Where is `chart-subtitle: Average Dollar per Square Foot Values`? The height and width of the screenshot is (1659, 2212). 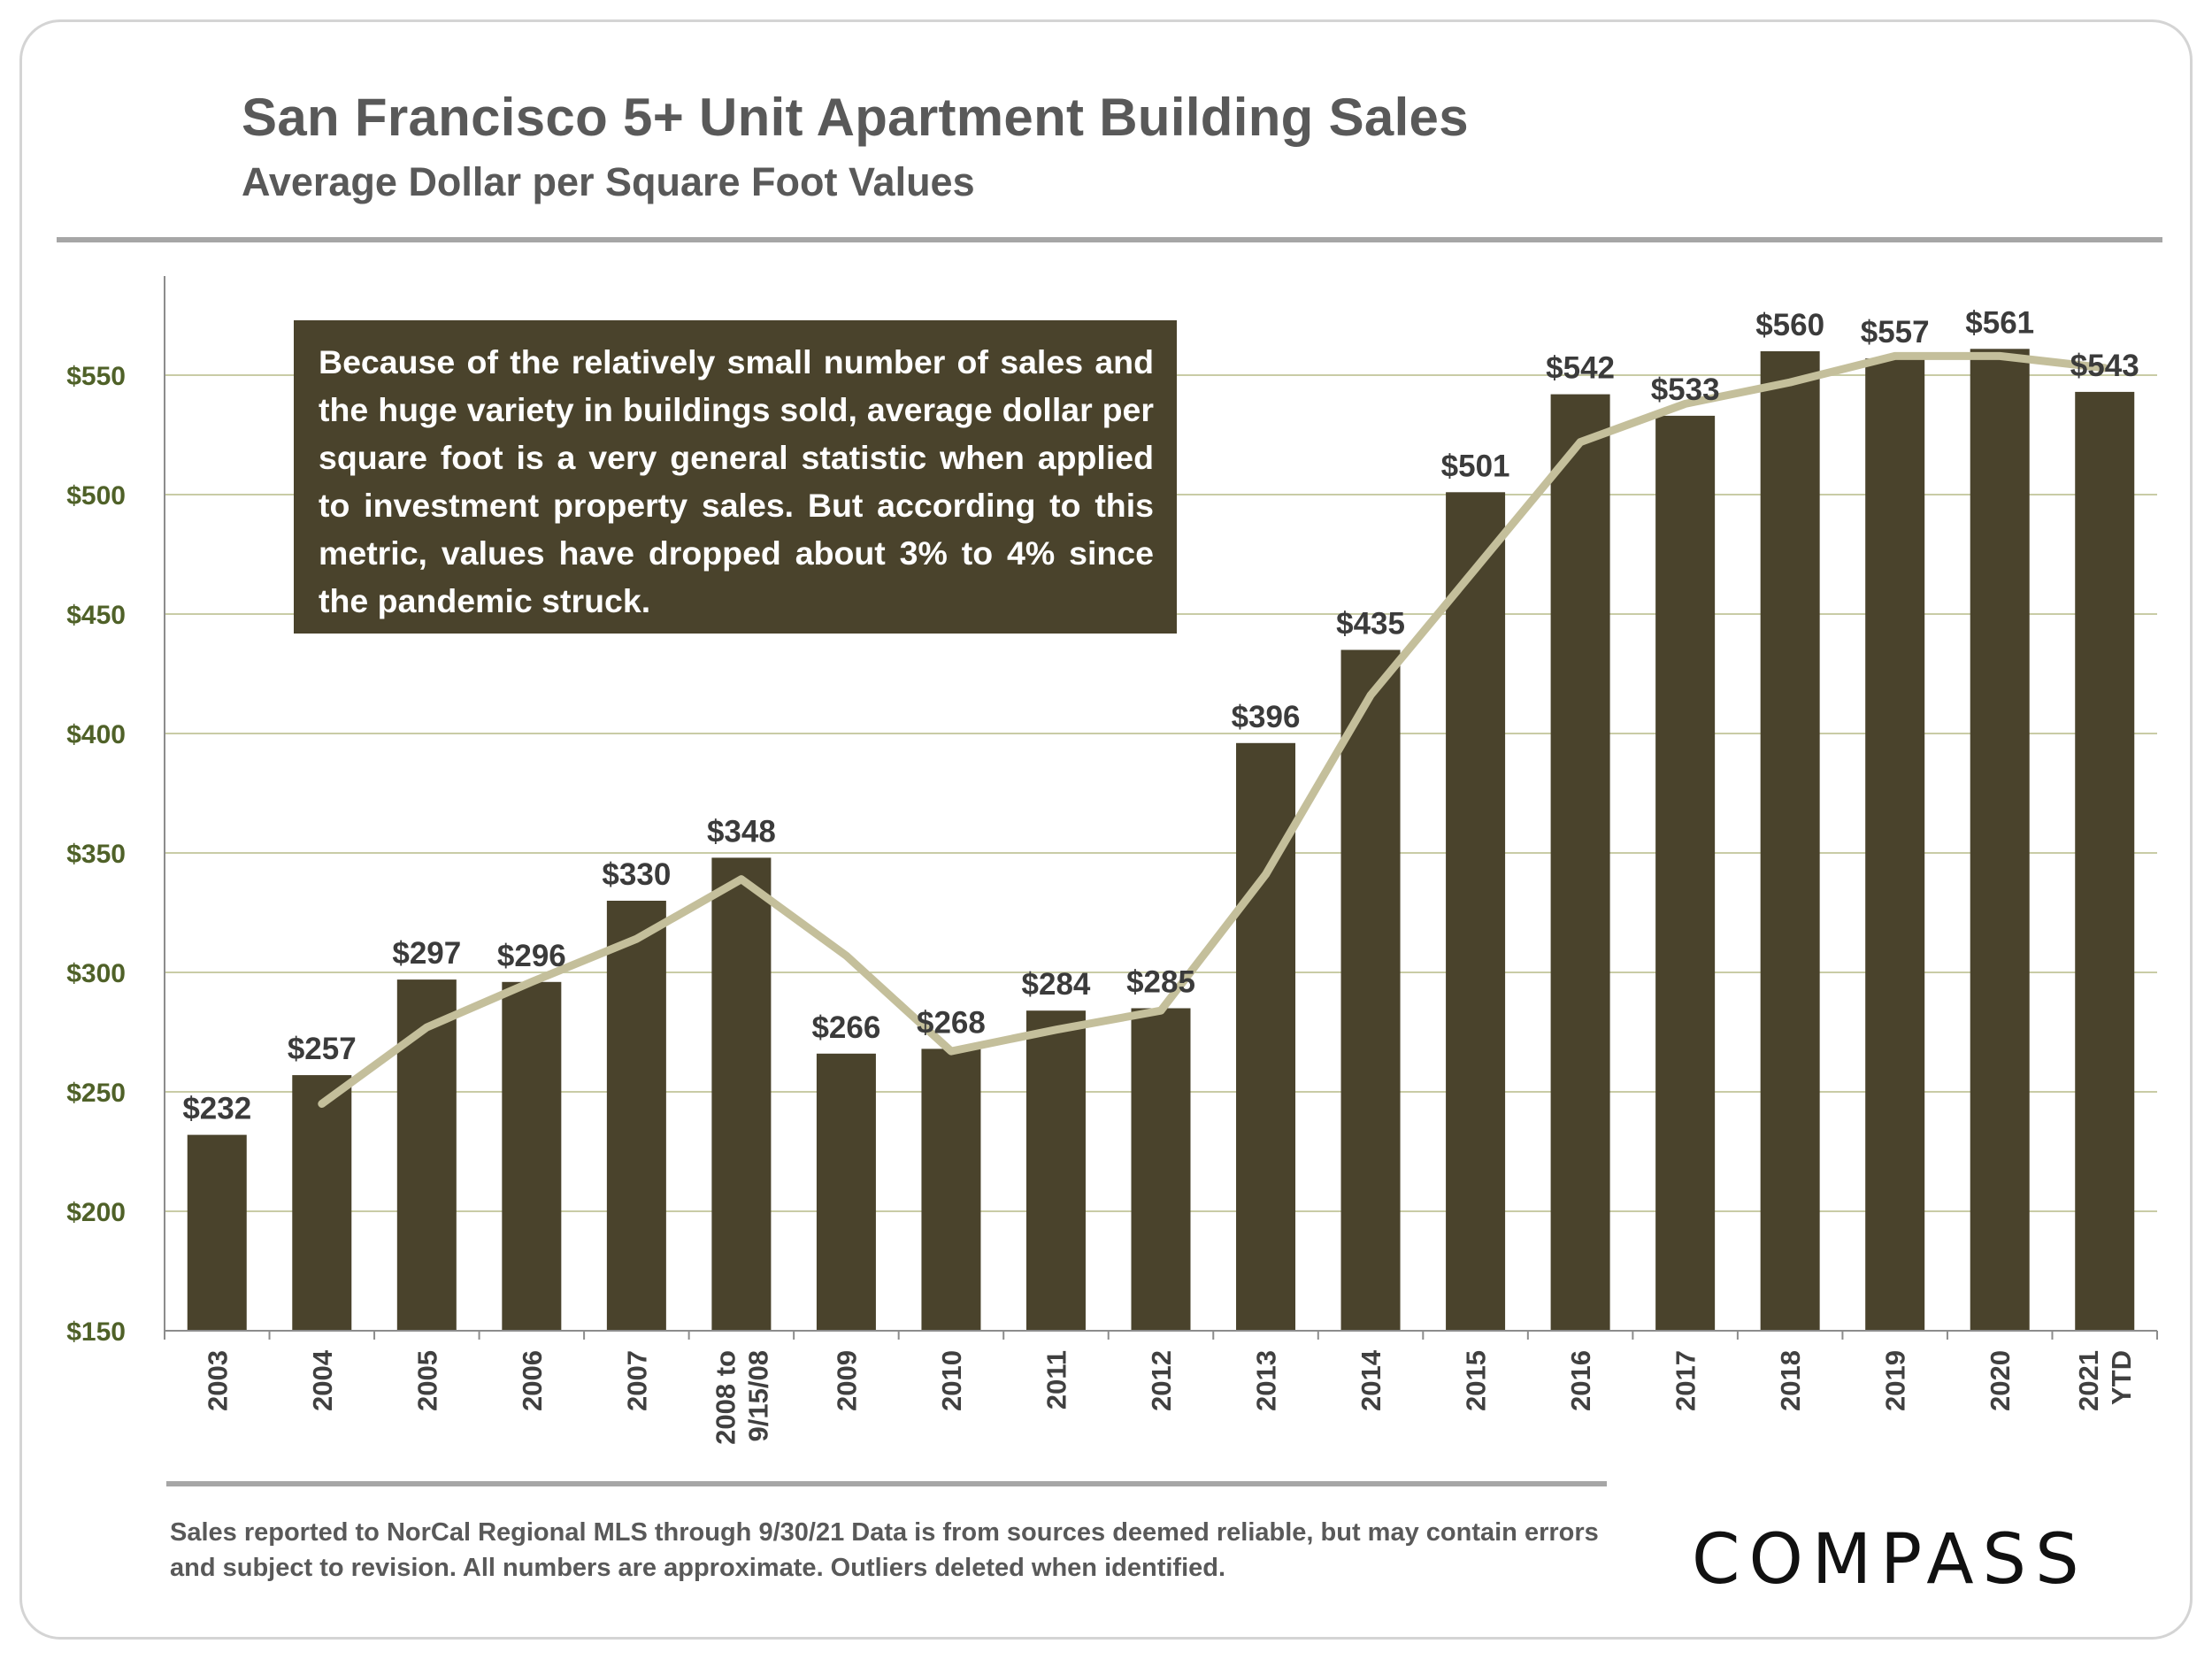 chart-subtitle: Average Dollar per Square Foot Values is located at coordinates (609, 182).